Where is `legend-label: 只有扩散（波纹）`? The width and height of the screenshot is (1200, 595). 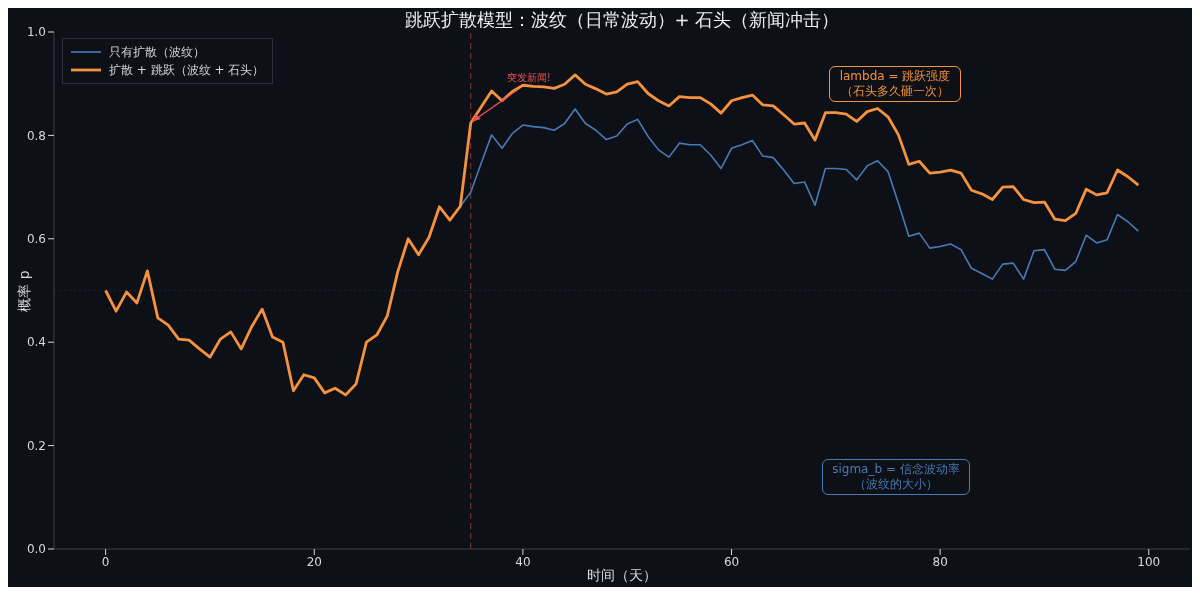 legend-label: 只有扩散（波纹） is located at coordinates (157, 52).